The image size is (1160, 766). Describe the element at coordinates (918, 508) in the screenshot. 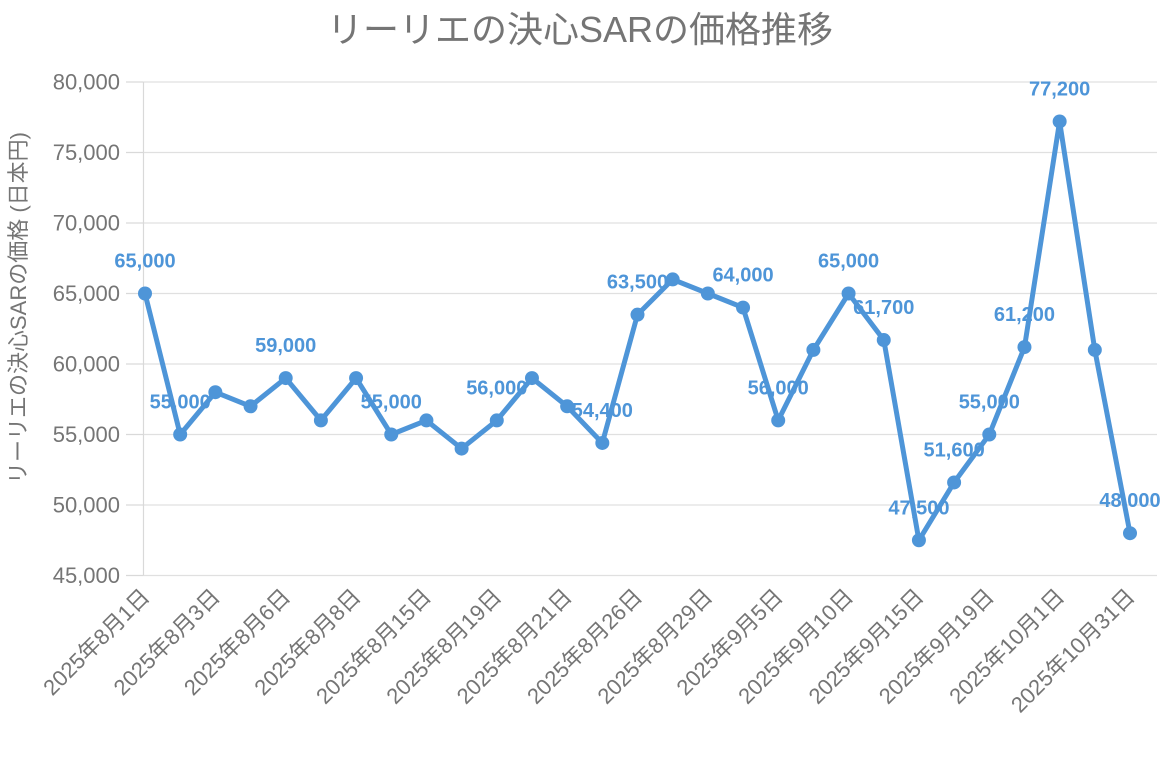

I see `data-point-label: 47,500` at that location.